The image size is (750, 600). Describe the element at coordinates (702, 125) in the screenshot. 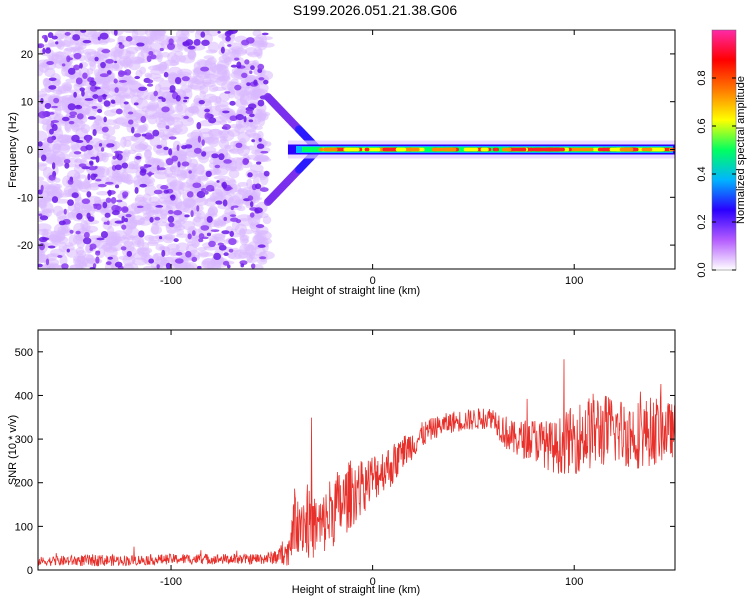

I see `colorbar-tick-label: 0.6` at that location.